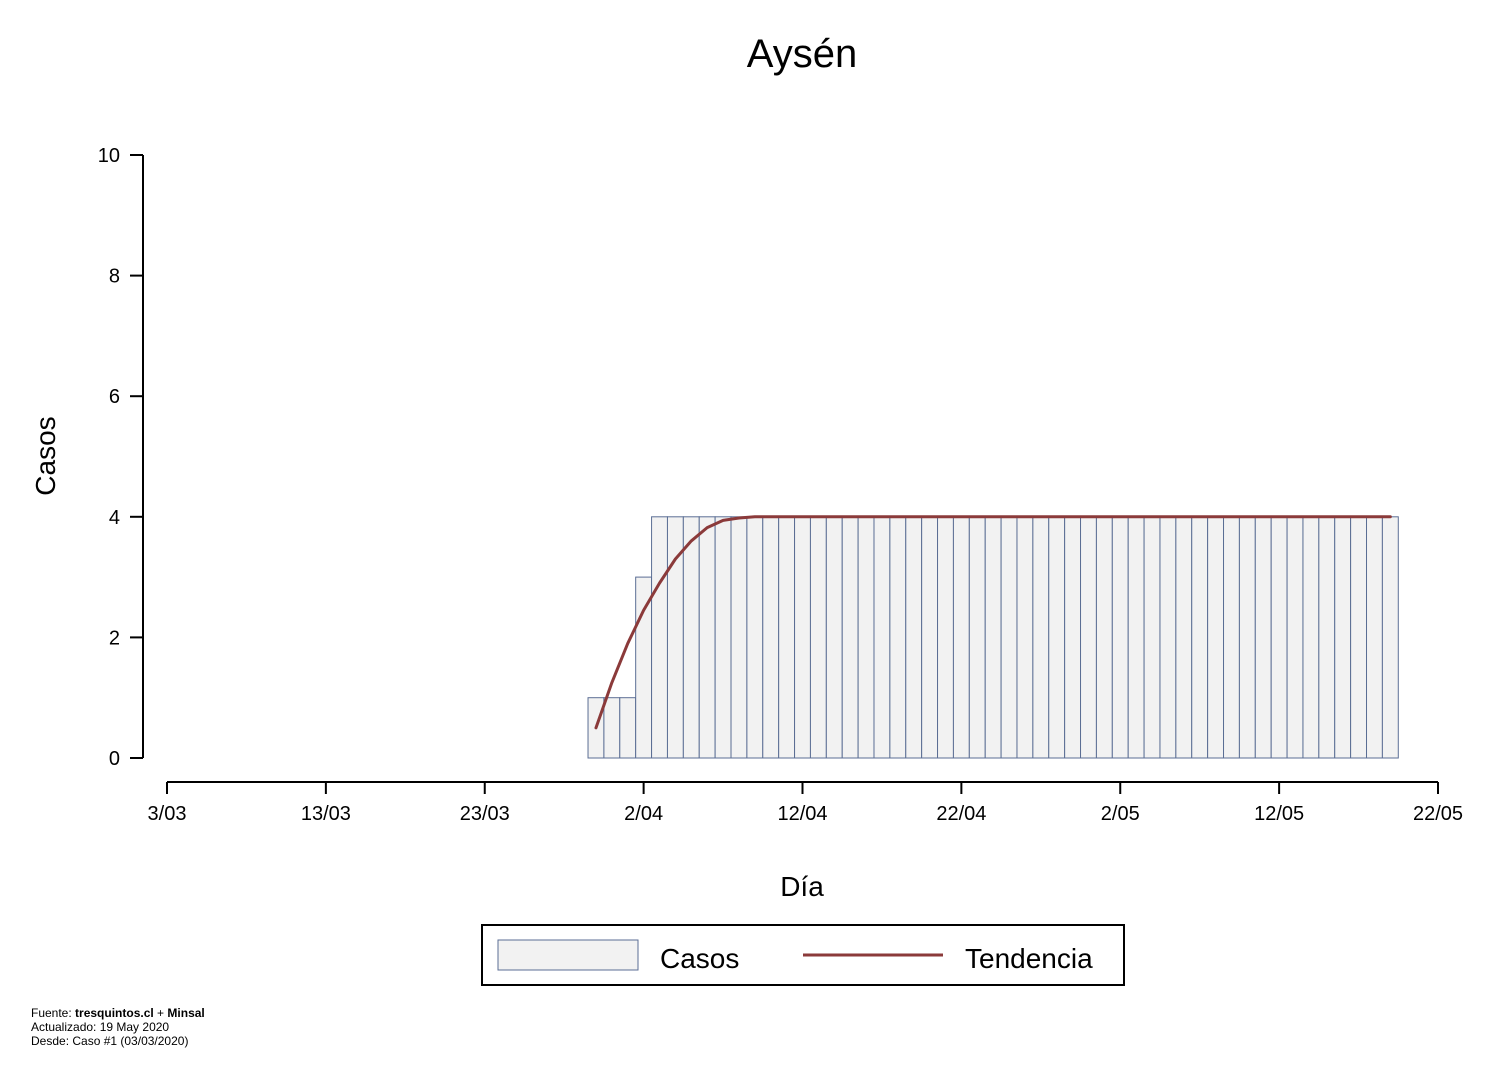 The image size is (1488, 1082). What do you see at coordinates (1120, 814) in the screenshot?
I see `x-tick-label: 2/05` at bounding box center [1120, 814].